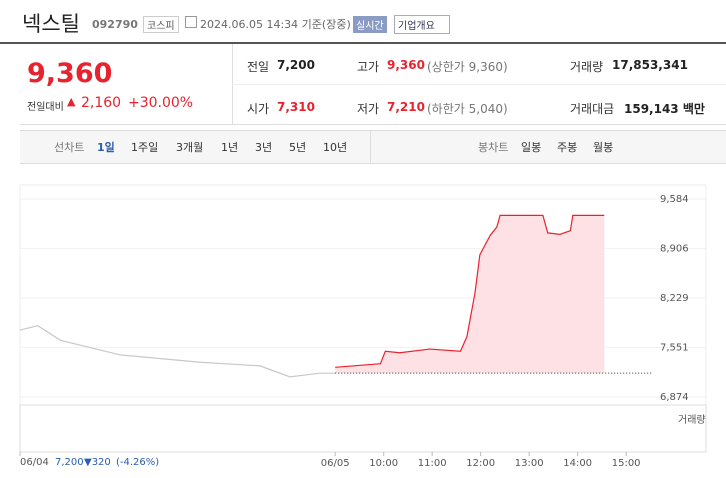 This screenshot has width=726, height=478. Describe the element at coordinates (161, 103) in the screenshot. I see `change-rate: +30.00%` at that location.